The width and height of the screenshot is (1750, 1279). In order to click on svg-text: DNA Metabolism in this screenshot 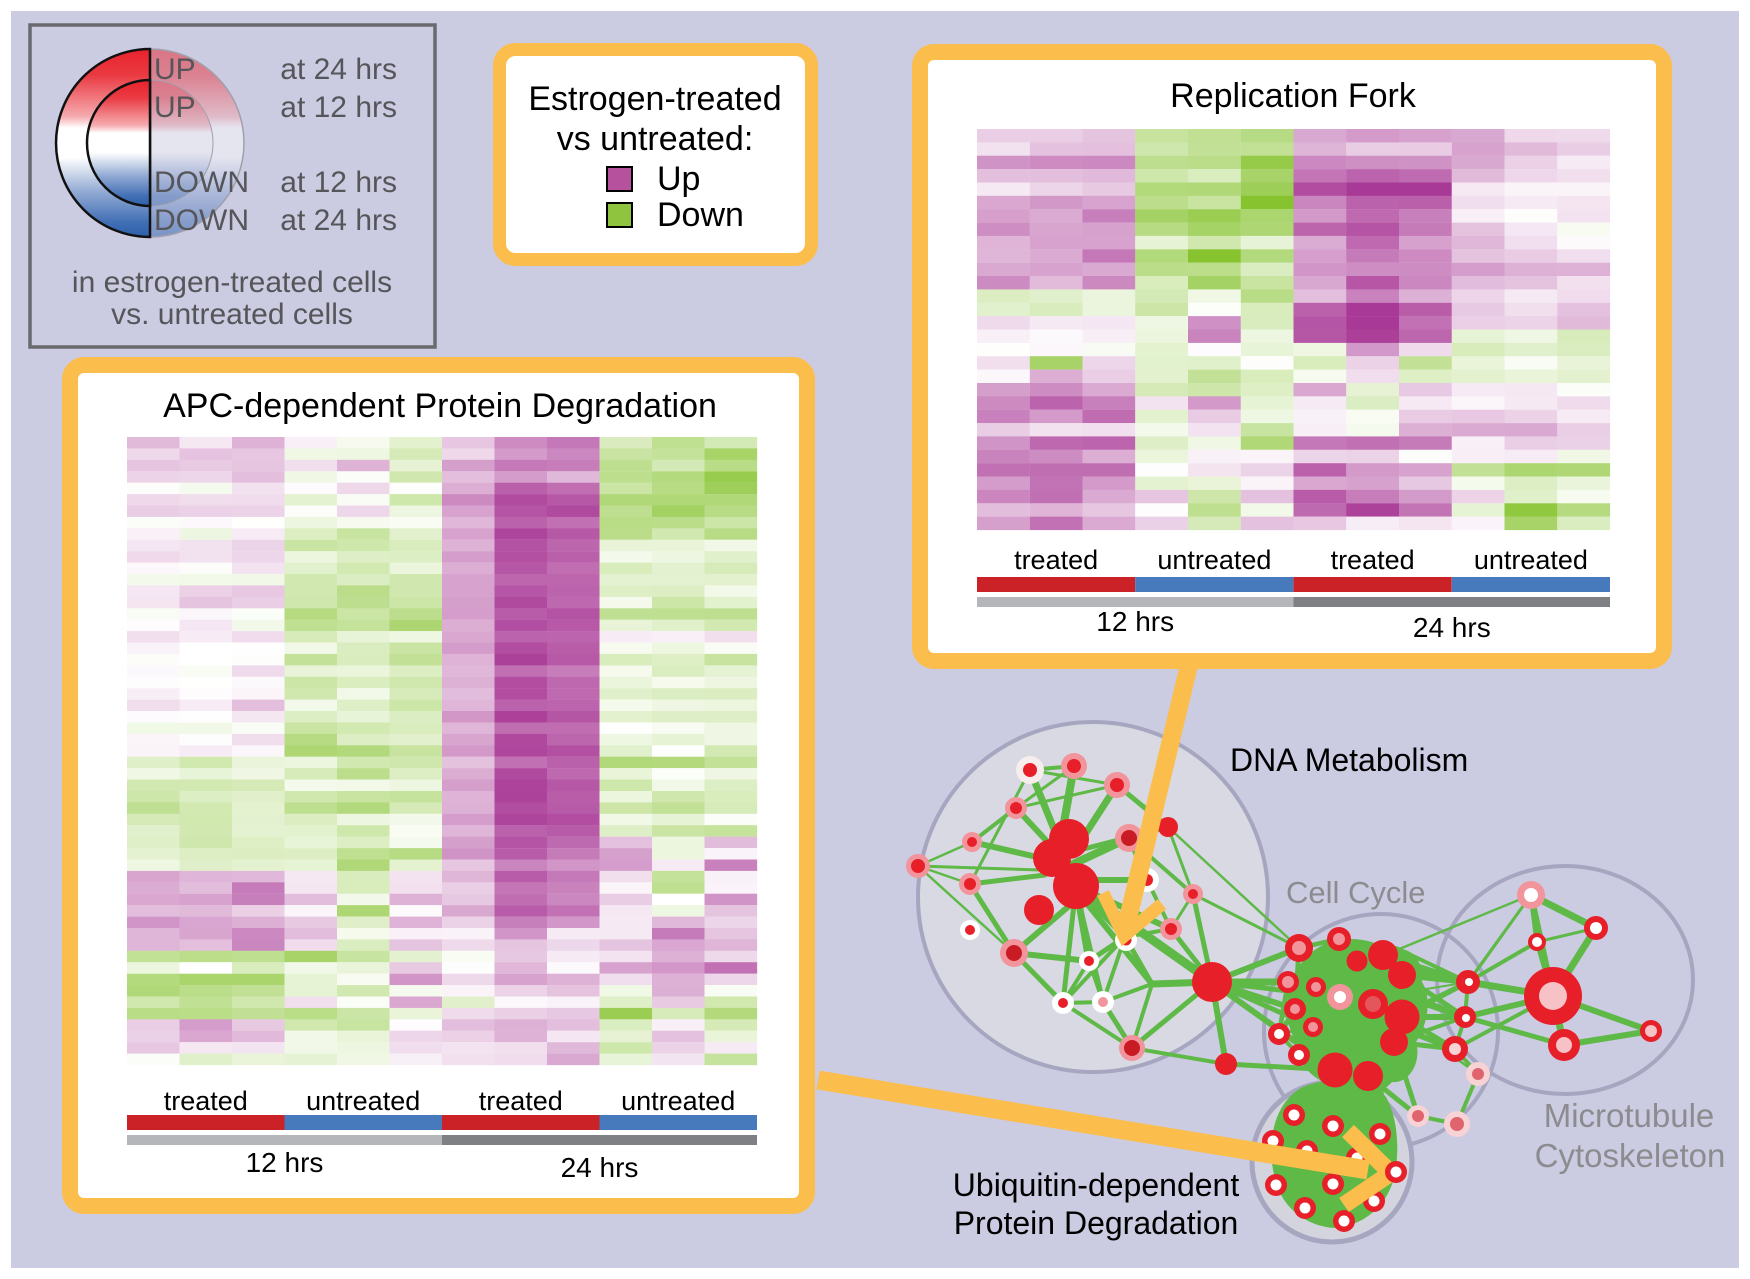, I will do `click(1349, 760)`.